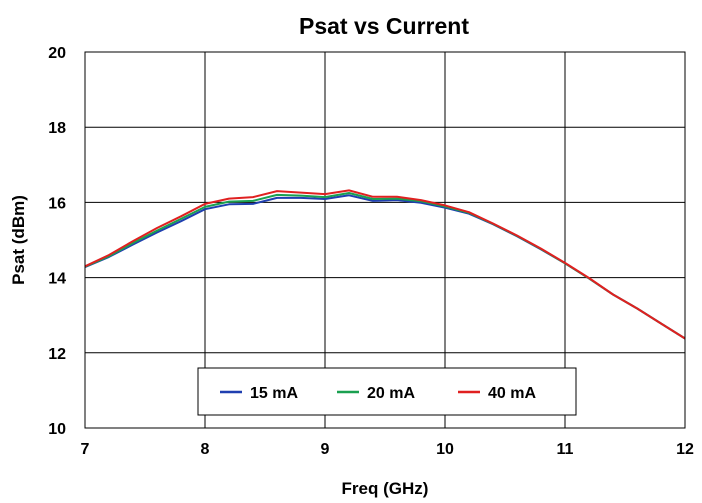  I want to click on legend-box, so click(387, 391).